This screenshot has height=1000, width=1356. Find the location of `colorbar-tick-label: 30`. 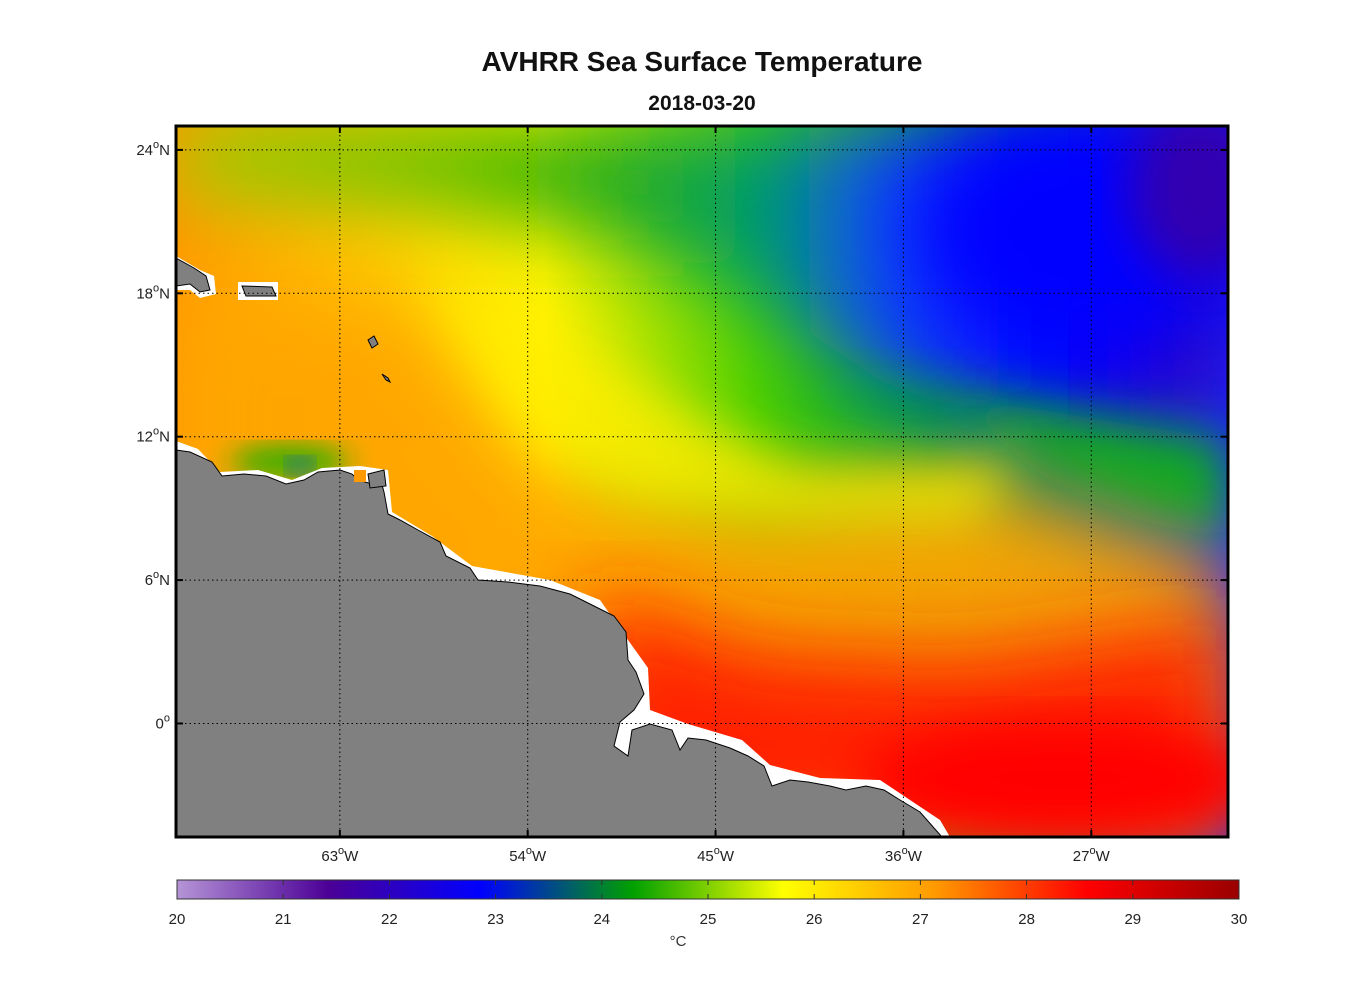

colorbar-tick-label: 30 is located at coordinates (1239, 919).